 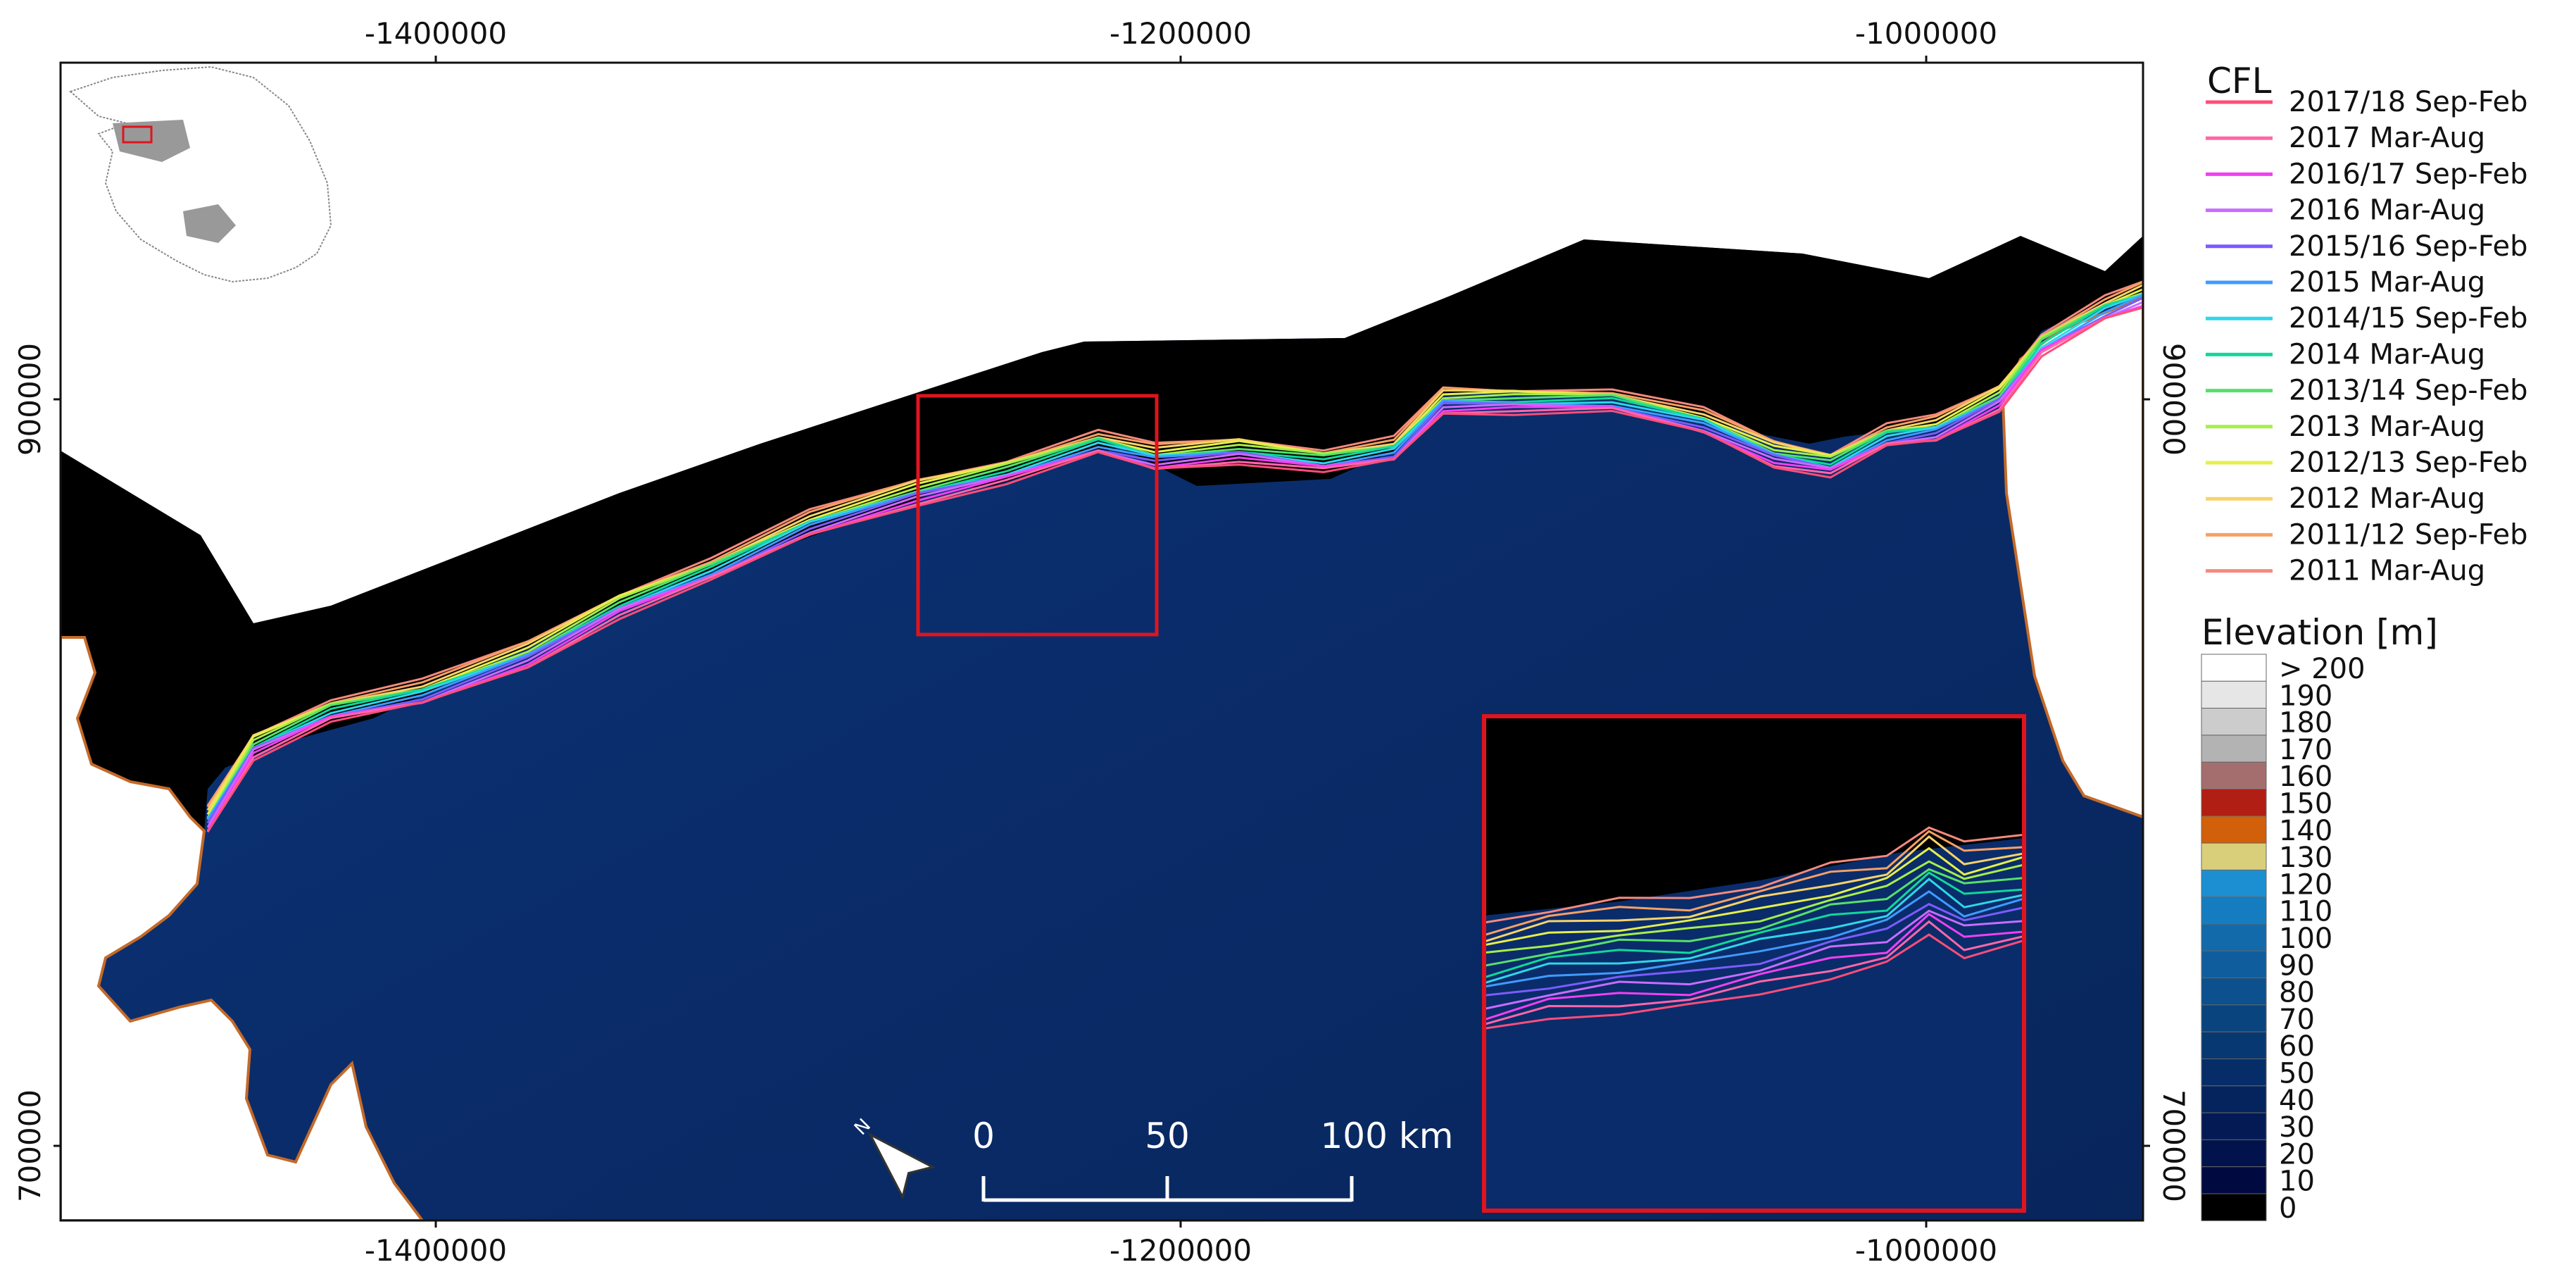 I want to click on x-tick-top-2: -1000000, so click(x=1926, y=33).